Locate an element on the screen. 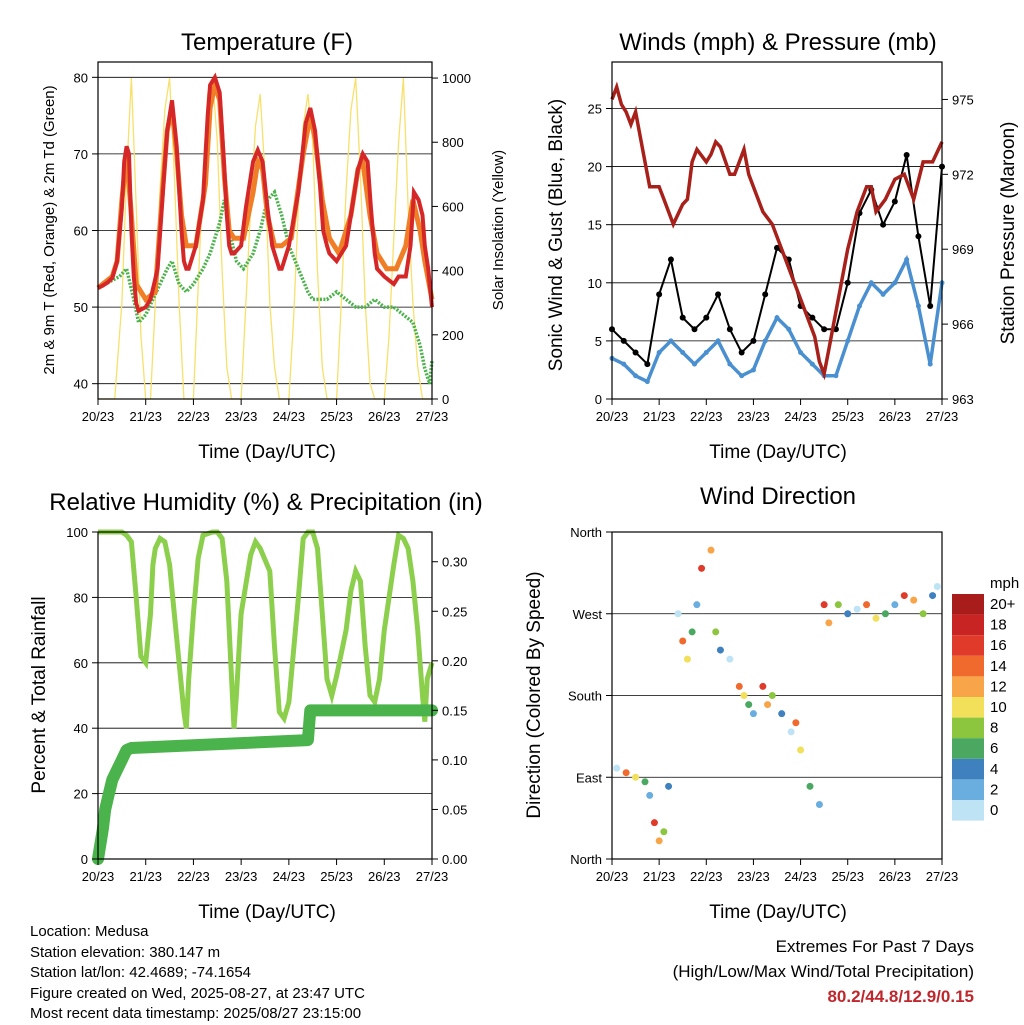  humidity-precip-frame is located at coordinates (265, 695).